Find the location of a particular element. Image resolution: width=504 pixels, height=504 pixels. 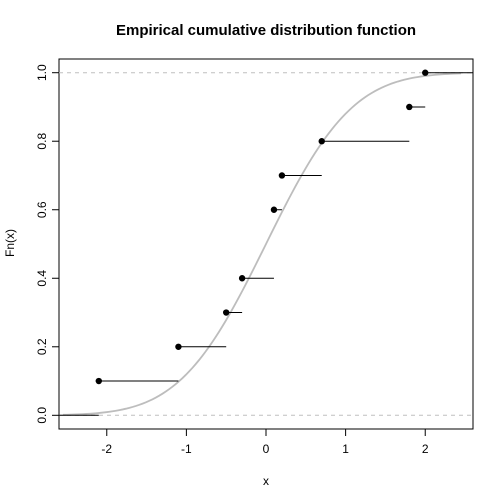

x-tick-label: 2 is located at coordinates (425, 449).